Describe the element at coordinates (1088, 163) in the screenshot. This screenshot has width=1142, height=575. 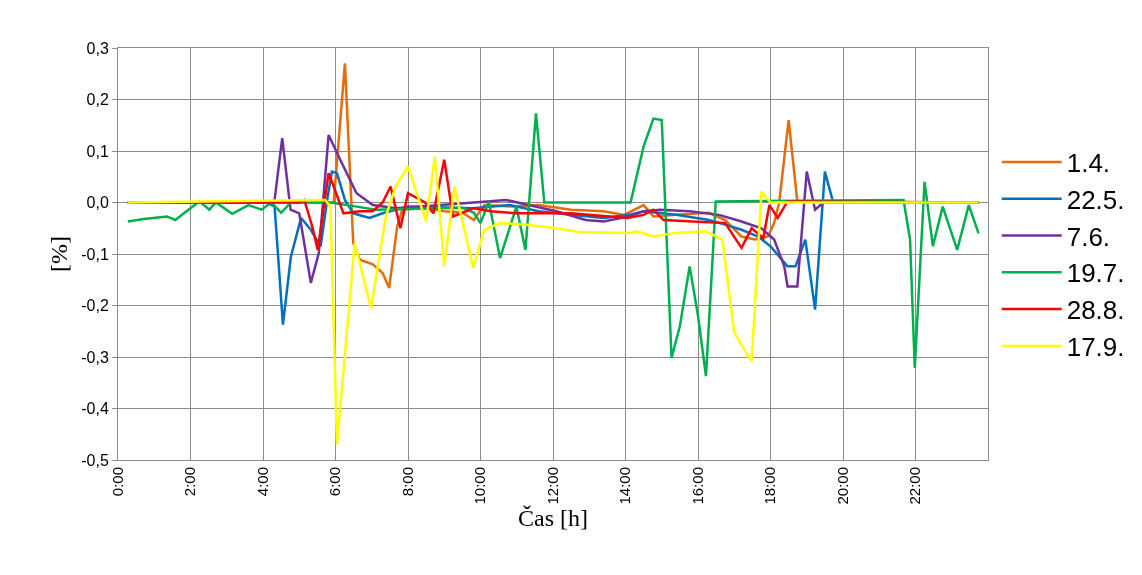
I see `legend-label: 1.4.` at that location.